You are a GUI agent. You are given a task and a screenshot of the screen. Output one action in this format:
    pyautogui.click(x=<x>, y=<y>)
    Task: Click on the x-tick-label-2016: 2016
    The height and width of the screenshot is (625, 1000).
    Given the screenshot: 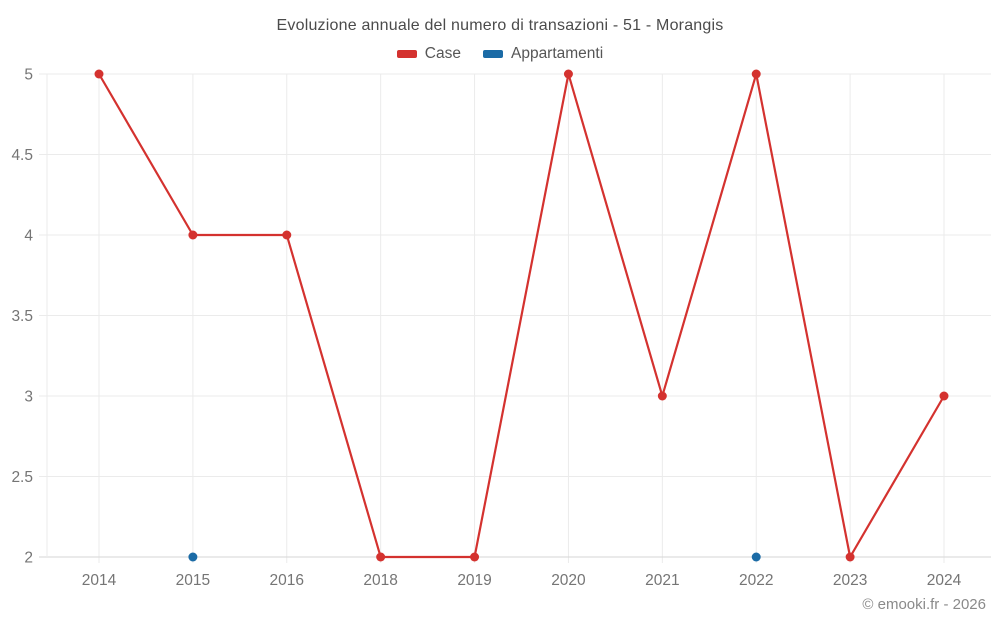 What is the action you would take?
    pyautogui.click(x=287, y=580)
    